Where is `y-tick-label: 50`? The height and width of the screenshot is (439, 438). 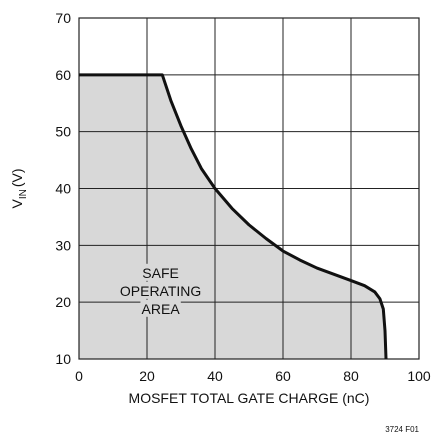
y-tick-label: 50 is located at coordinates (63, 132).